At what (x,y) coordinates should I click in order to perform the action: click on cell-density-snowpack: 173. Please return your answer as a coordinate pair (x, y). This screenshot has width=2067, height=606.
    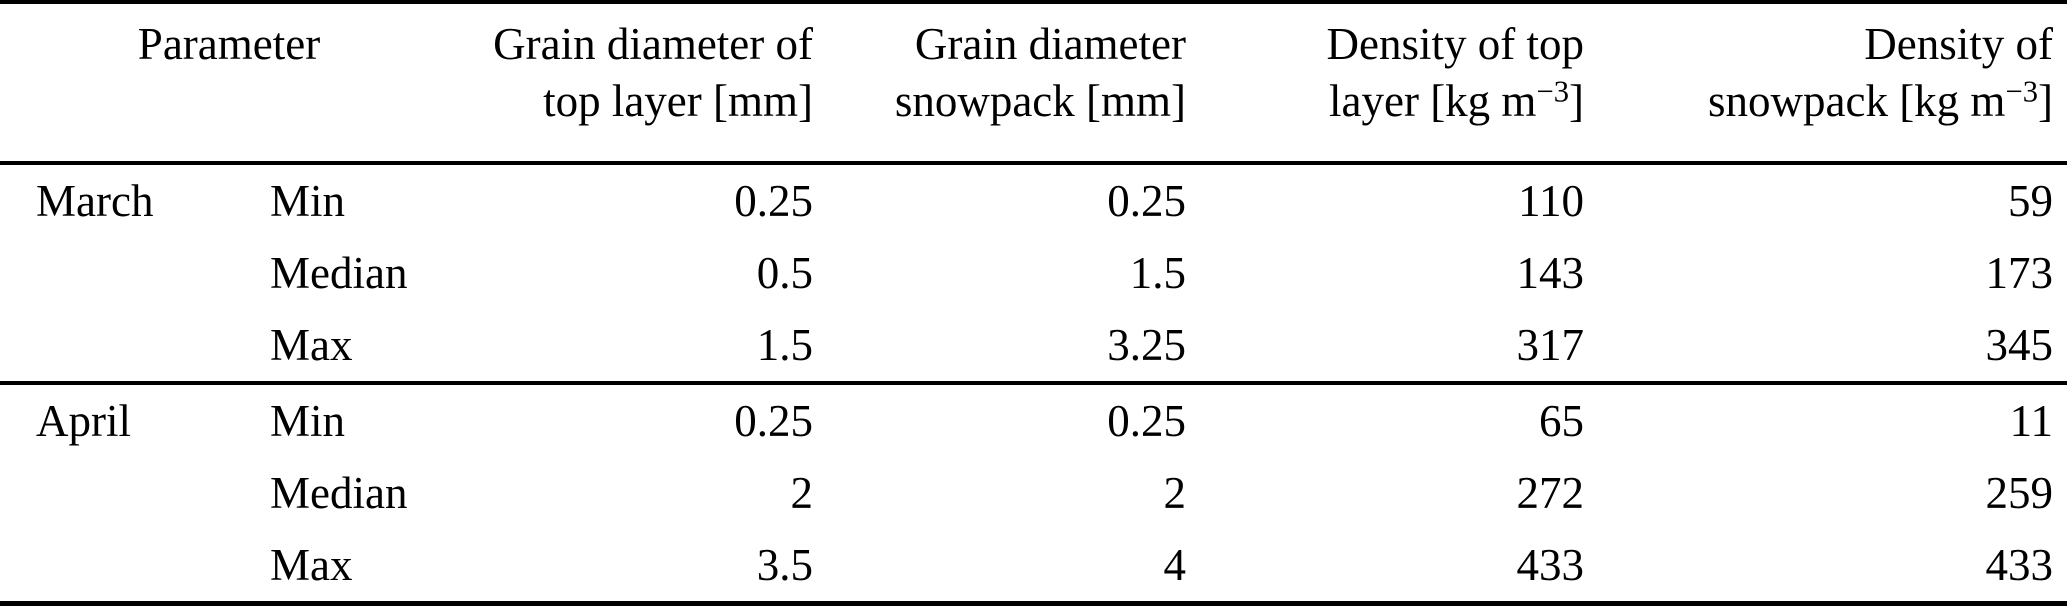
    Looking at the image, I should click on (2019, 273).